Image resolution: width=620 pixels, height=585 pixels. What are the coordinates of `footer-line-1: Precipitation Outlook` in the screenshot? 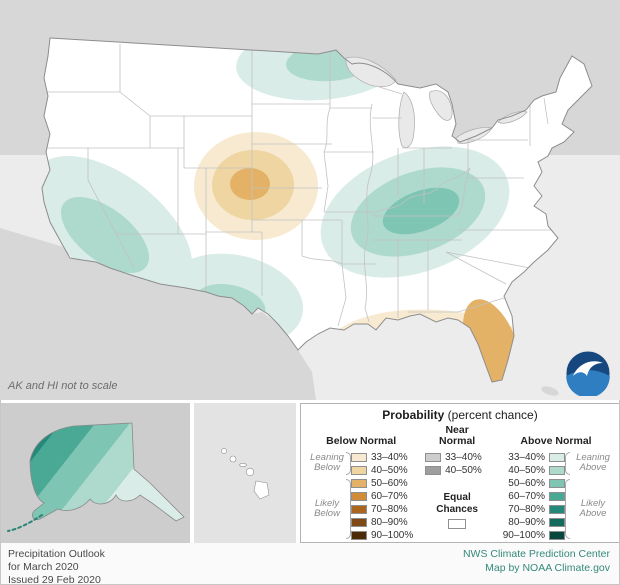 It's located at (56, 554).